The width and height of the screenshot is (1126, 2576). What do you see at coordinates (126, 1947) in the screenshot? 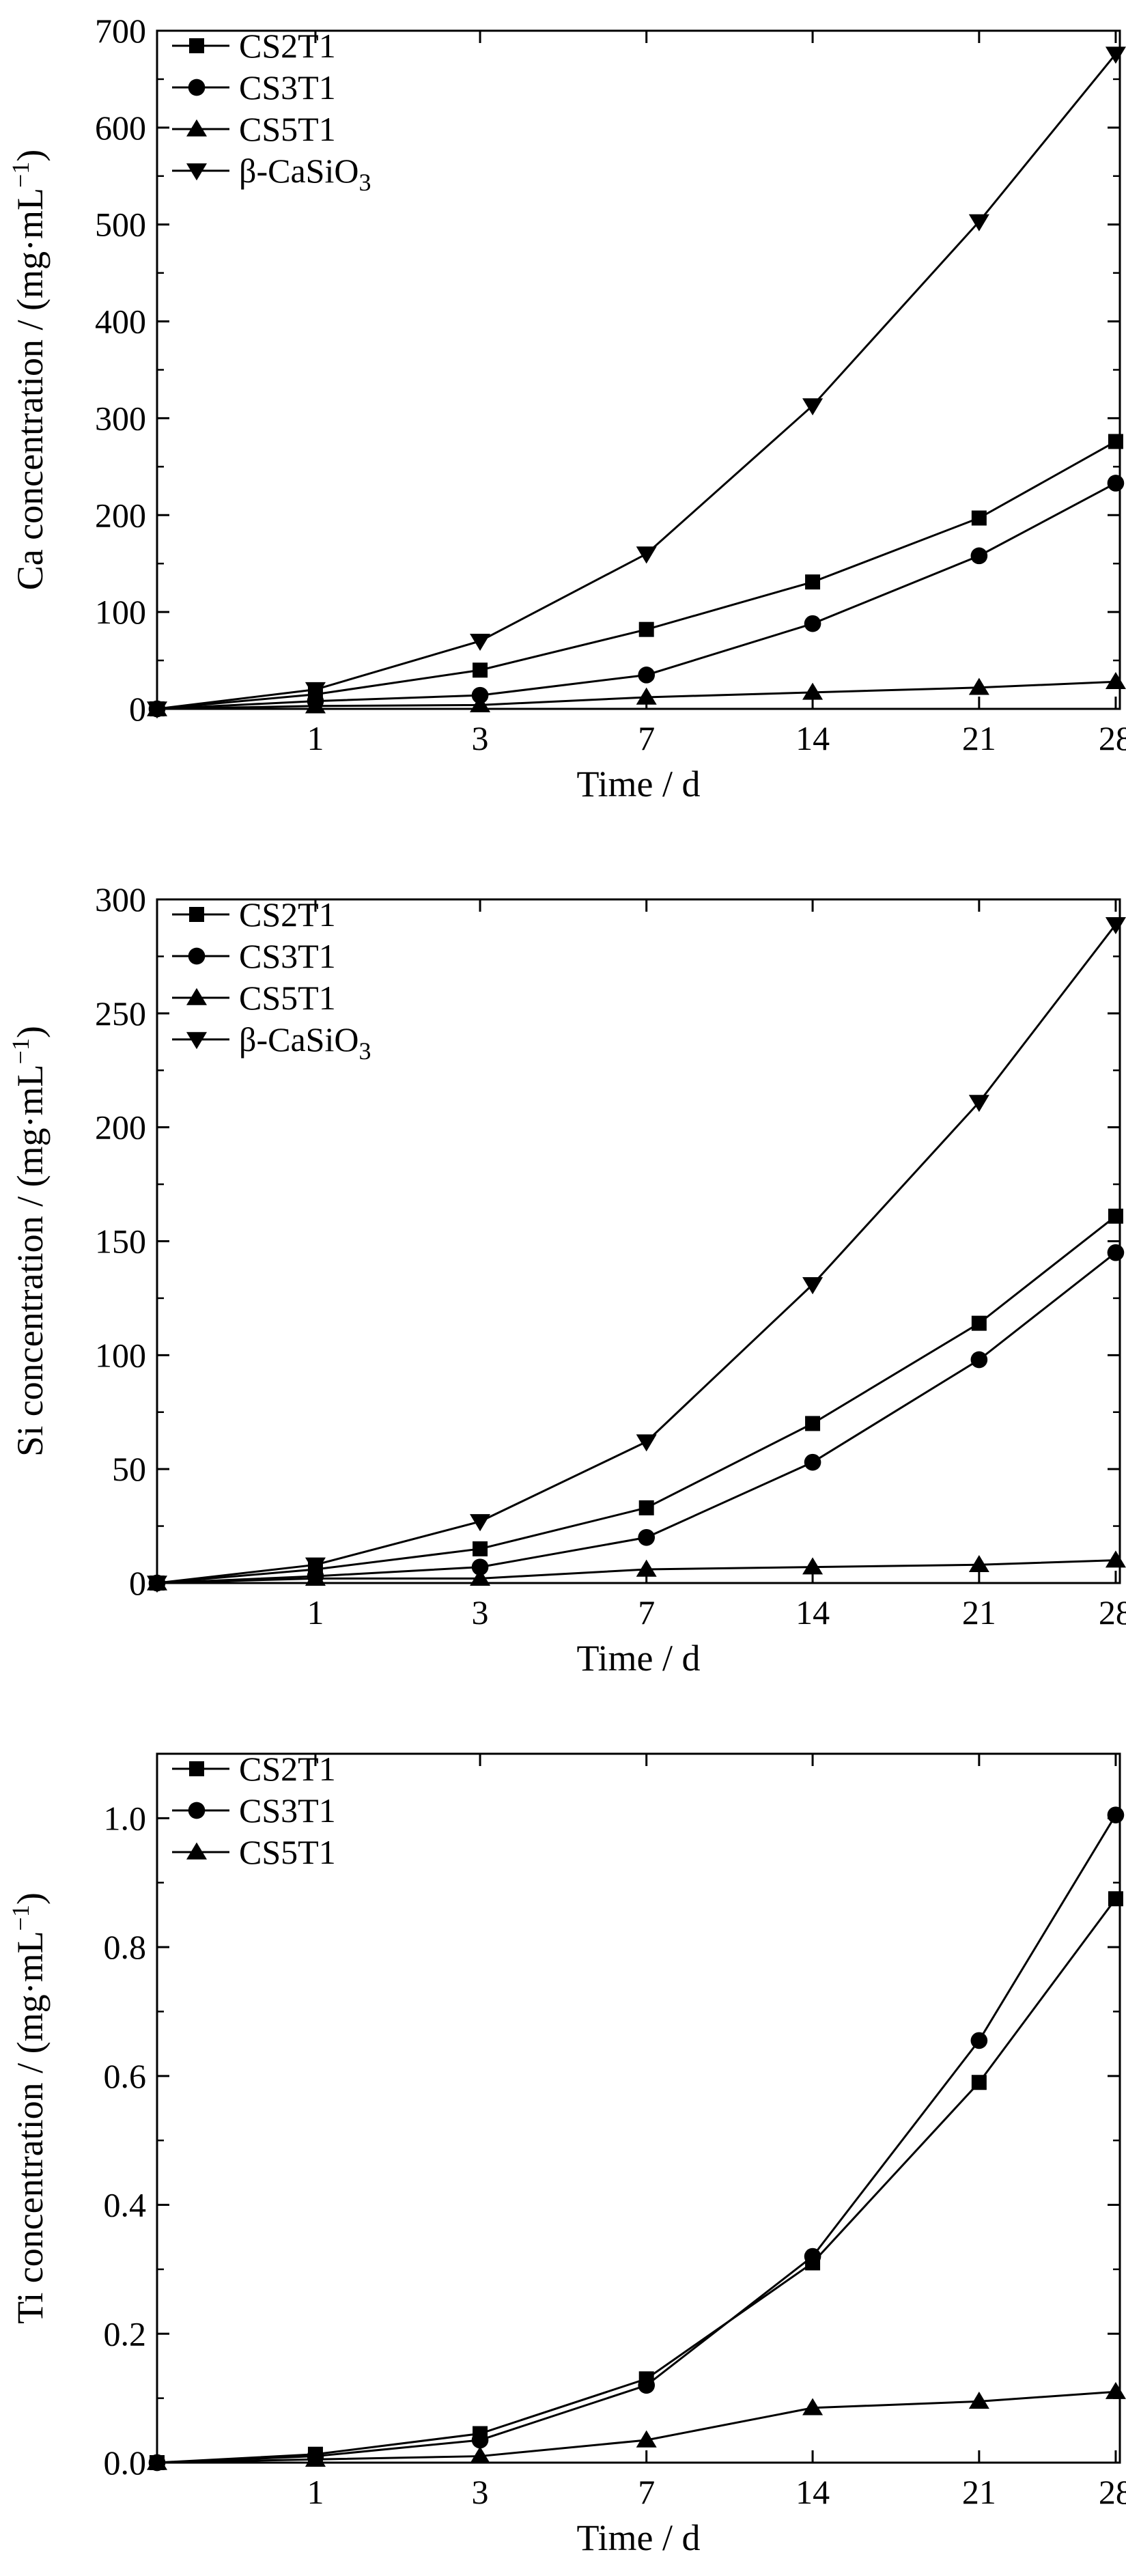
I see `y-tick-label: 0.8` at bounding box center [126, 1947].